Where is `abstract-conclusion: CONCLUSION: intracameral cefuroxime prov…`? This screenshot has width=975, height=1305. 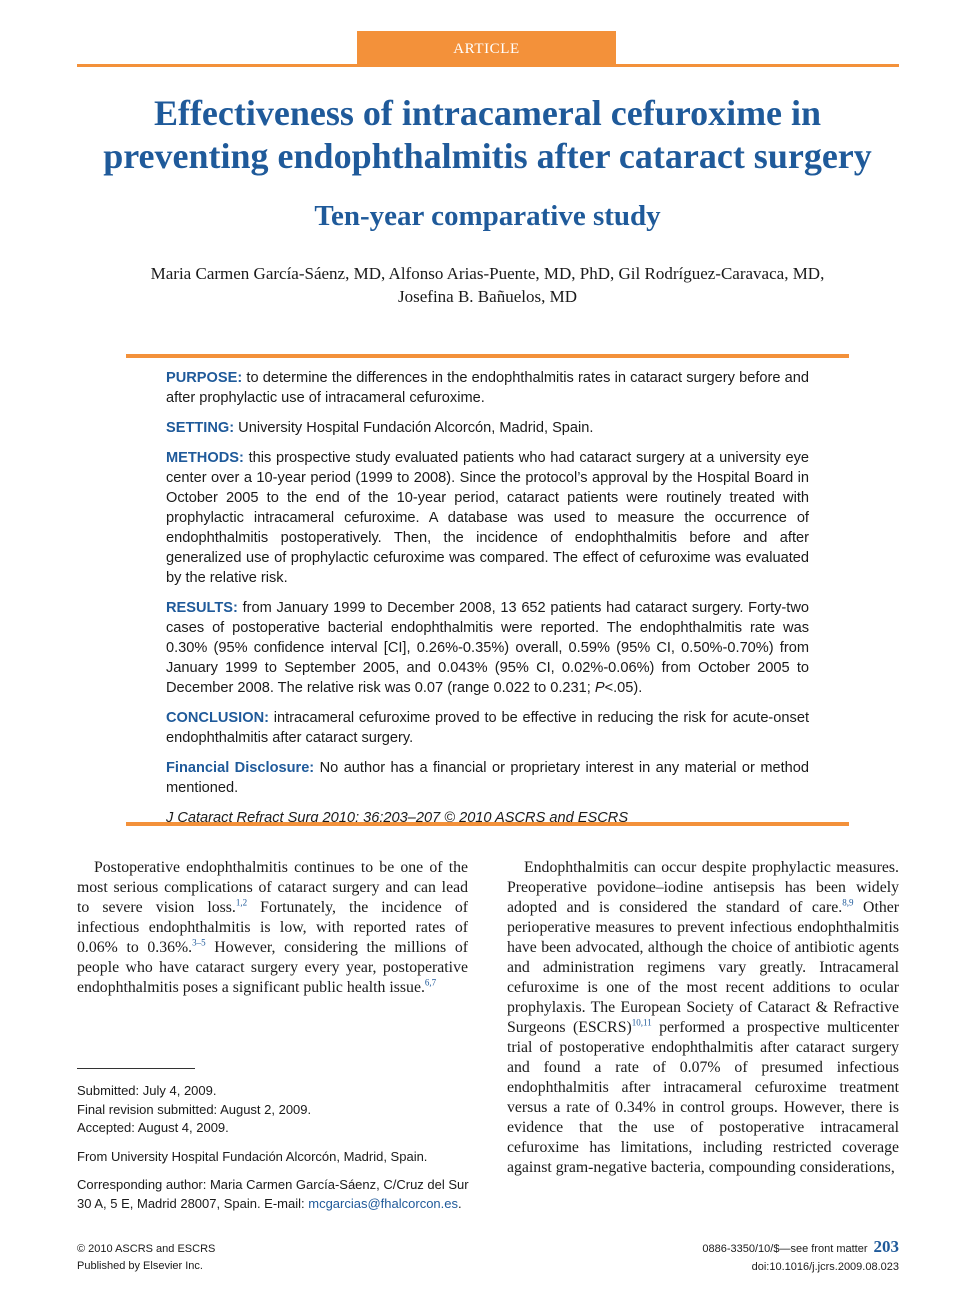 abstract-conclusion: CONCLUSION: intracameral cefuroxime prov… is located at coordinates (487, 728).